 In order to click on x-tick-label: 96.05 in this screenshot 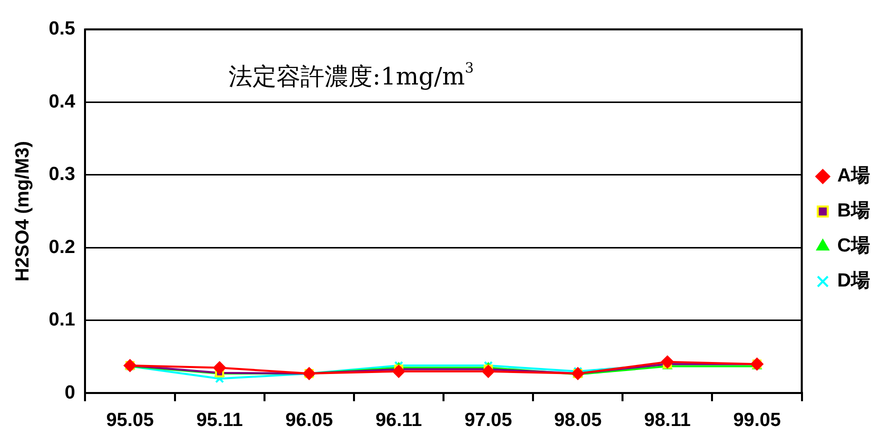, I will do `click(309, 420)`.